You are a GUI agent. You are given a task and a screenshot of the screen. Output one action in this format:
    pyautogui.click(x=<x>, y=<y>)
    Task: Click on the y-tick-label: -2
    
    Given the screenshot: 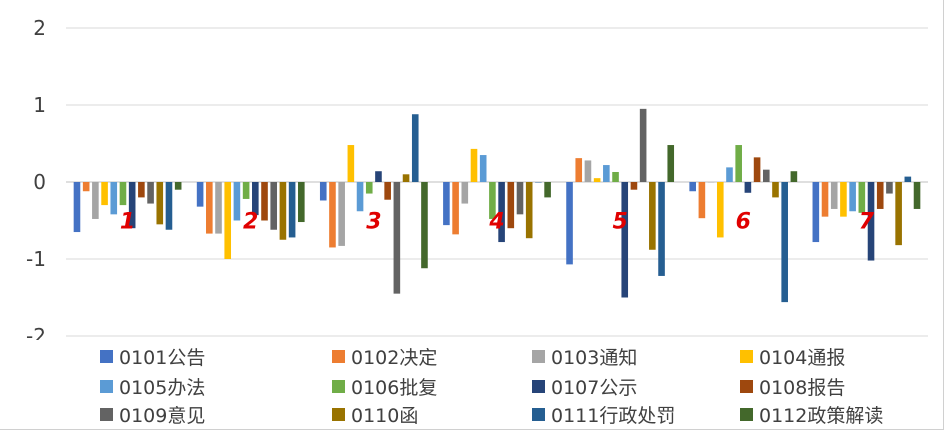 What is the action you would take?
    pyautogui.click(x=36, y=332)
    